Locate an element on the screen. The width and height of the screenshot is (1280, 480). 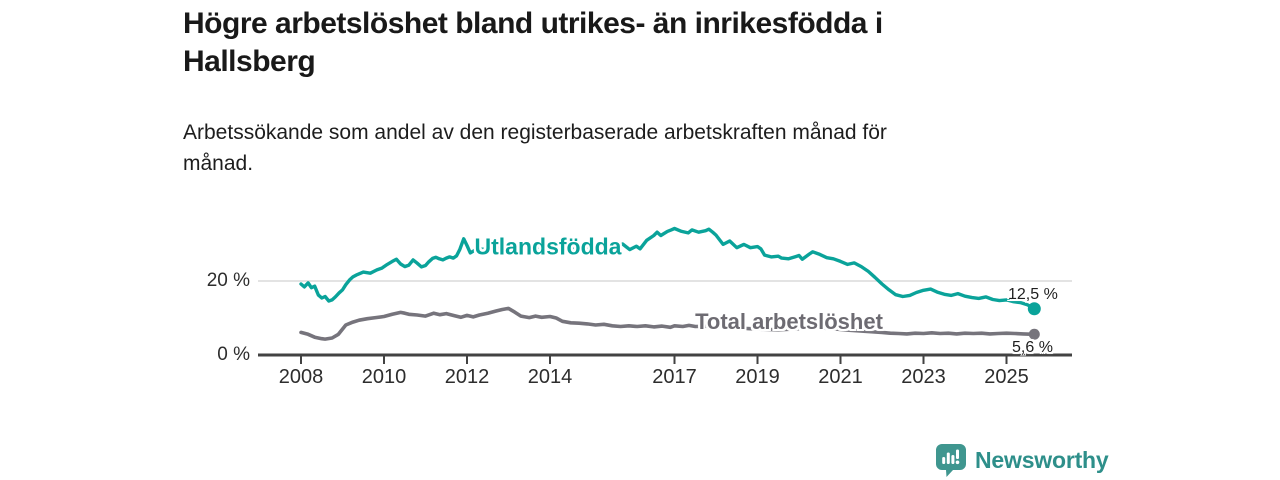
x-tick-label-2012: 2012 is located at coordinates (467, 377).